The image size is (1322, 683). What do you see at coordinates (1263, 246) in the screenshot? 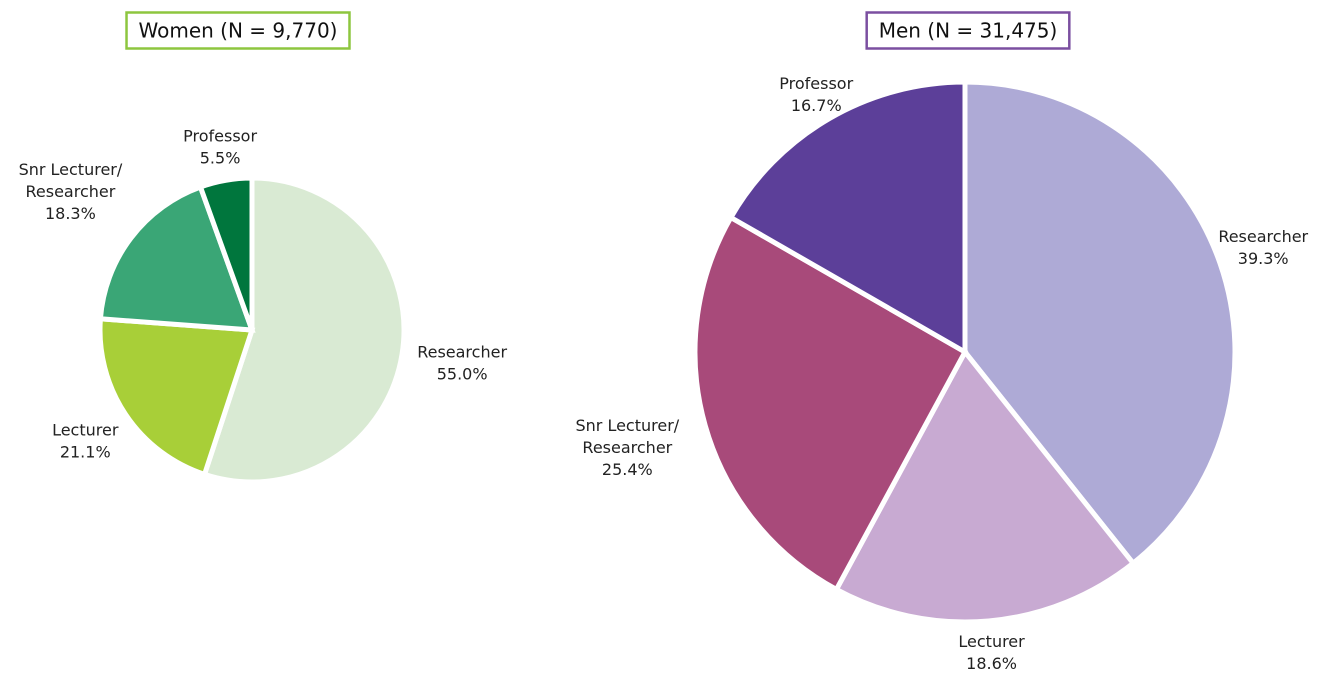
I see `slice-label: Researcher 39.3%` at bounding box center [1263, 246].